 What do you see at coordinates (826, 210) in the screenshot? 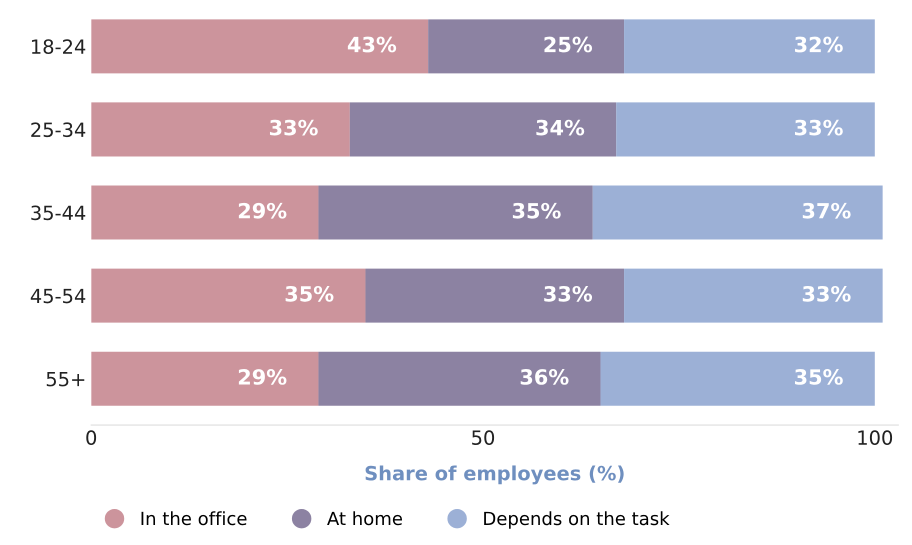
I see `data-label: 37%` at bounding box center [826, 210].